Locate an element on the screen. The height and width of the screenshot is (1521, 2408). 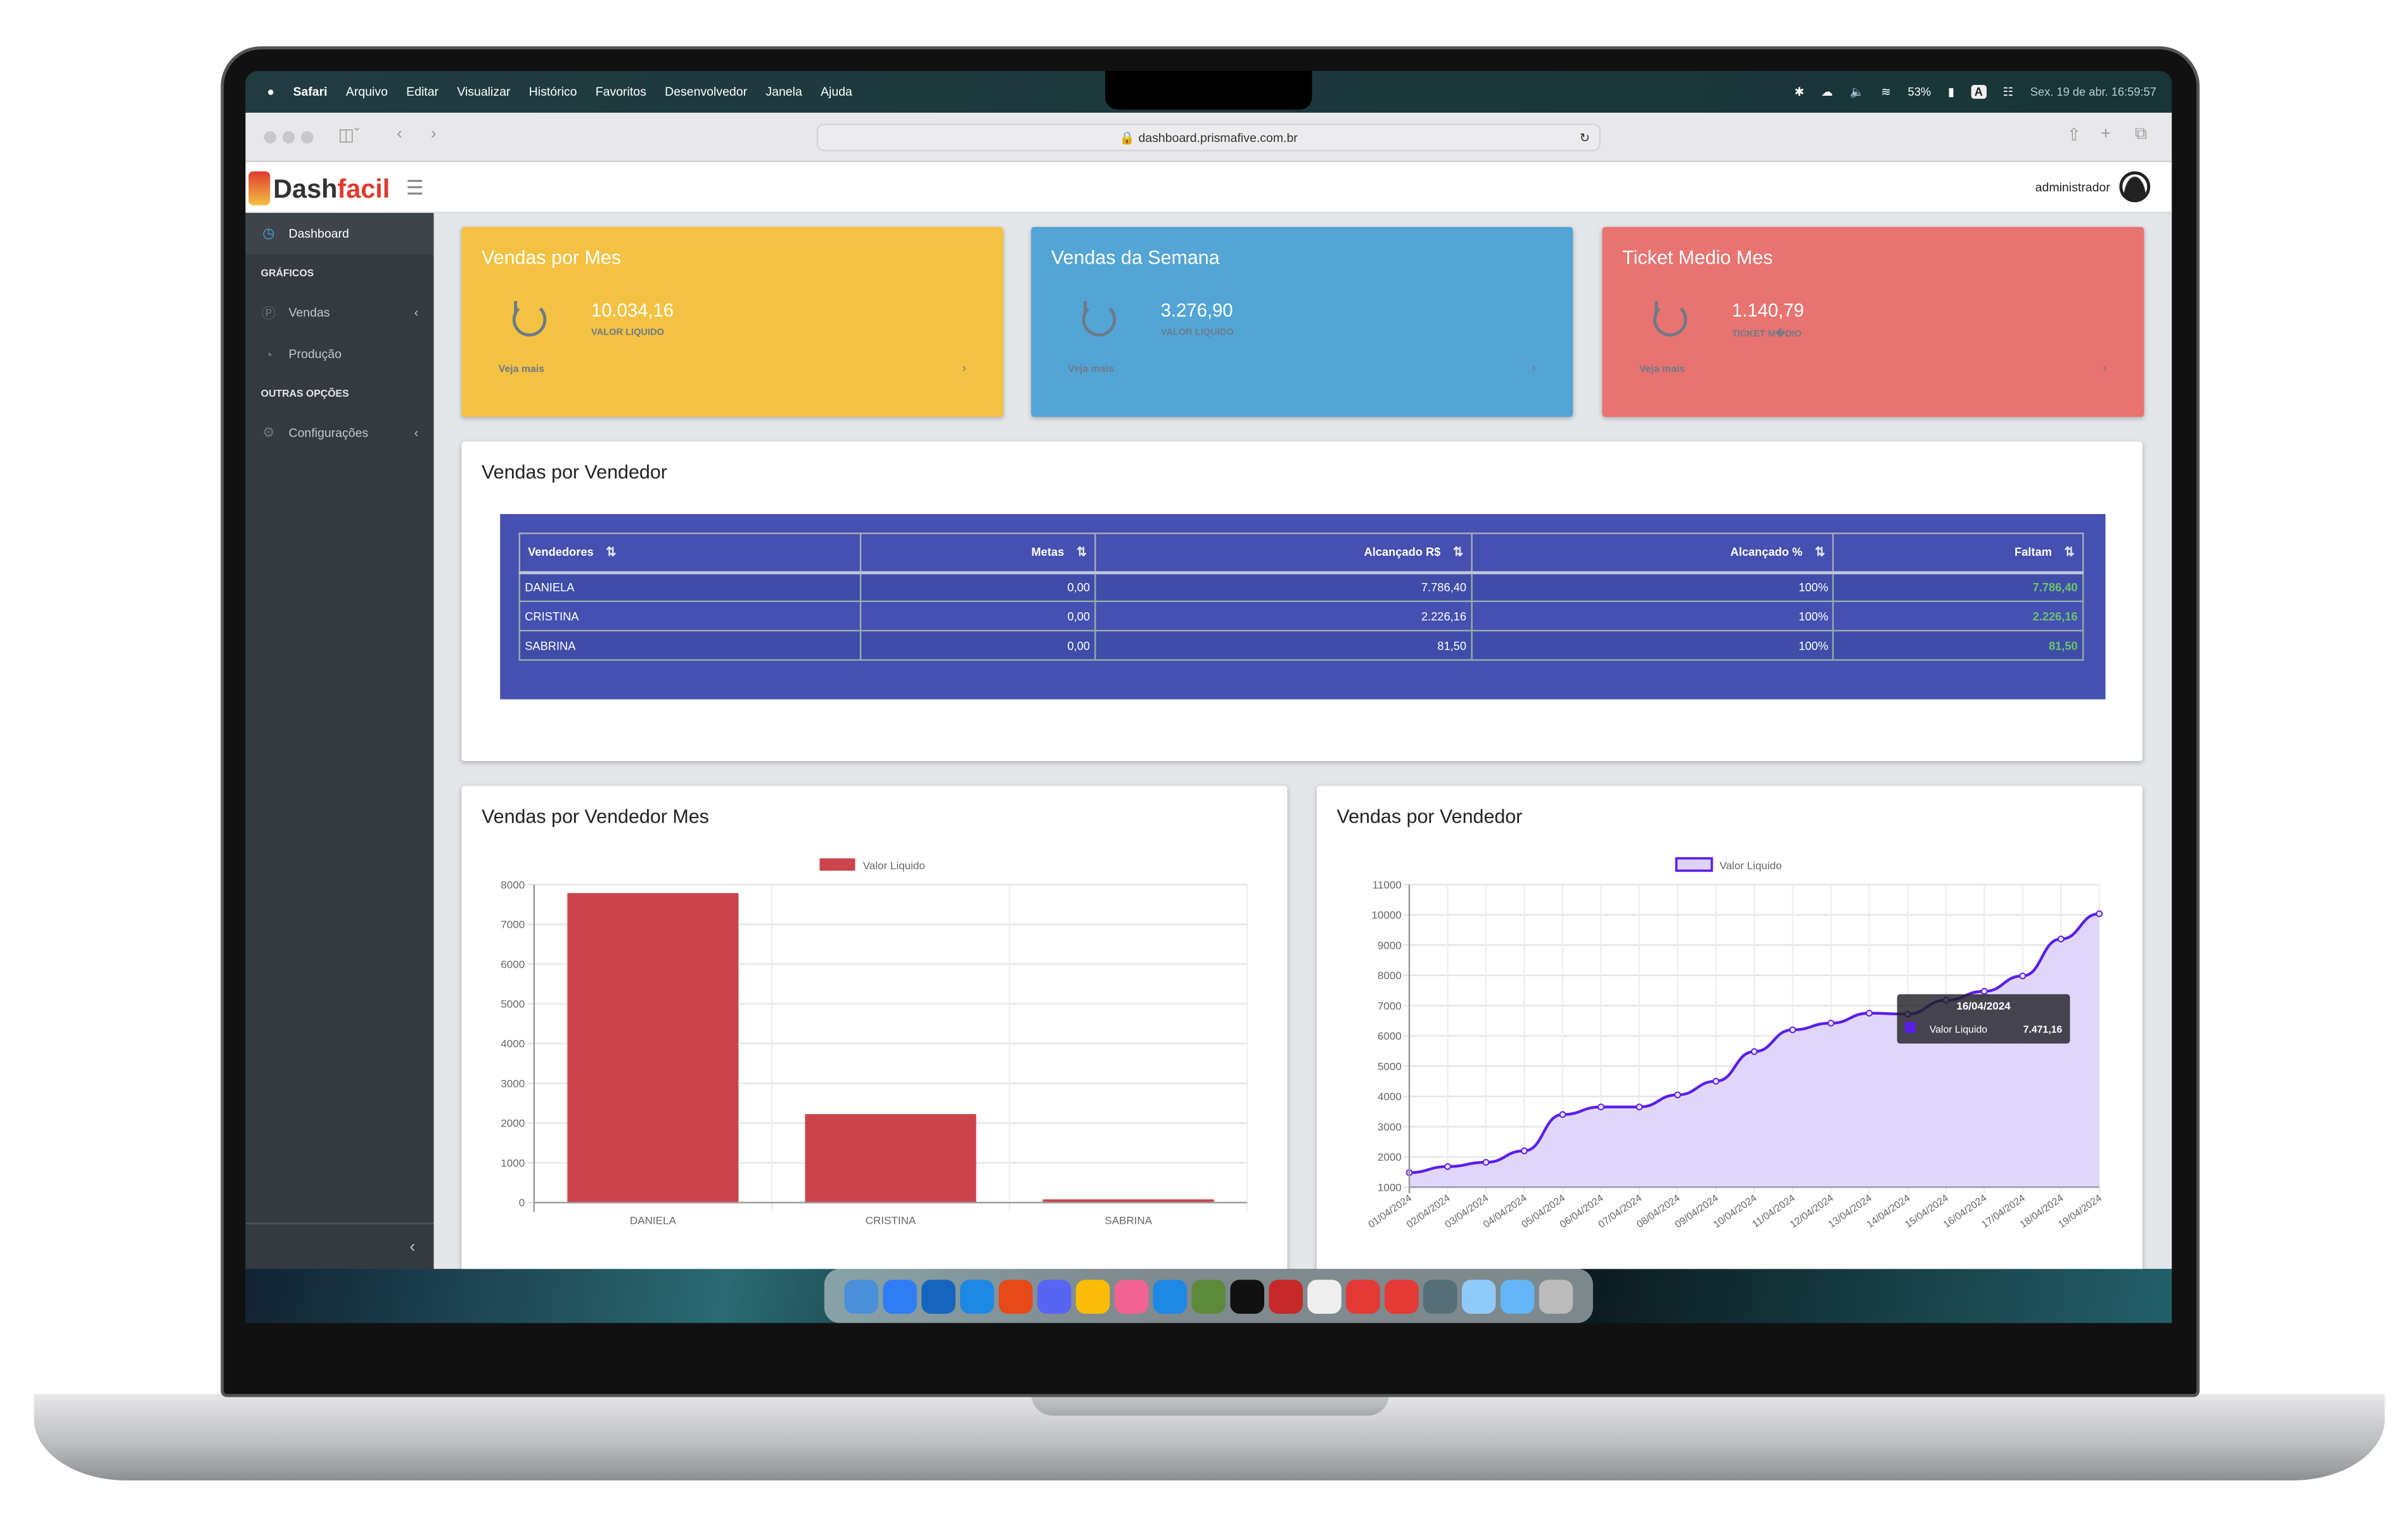
close-window-button is located at coordinates (270, 137).